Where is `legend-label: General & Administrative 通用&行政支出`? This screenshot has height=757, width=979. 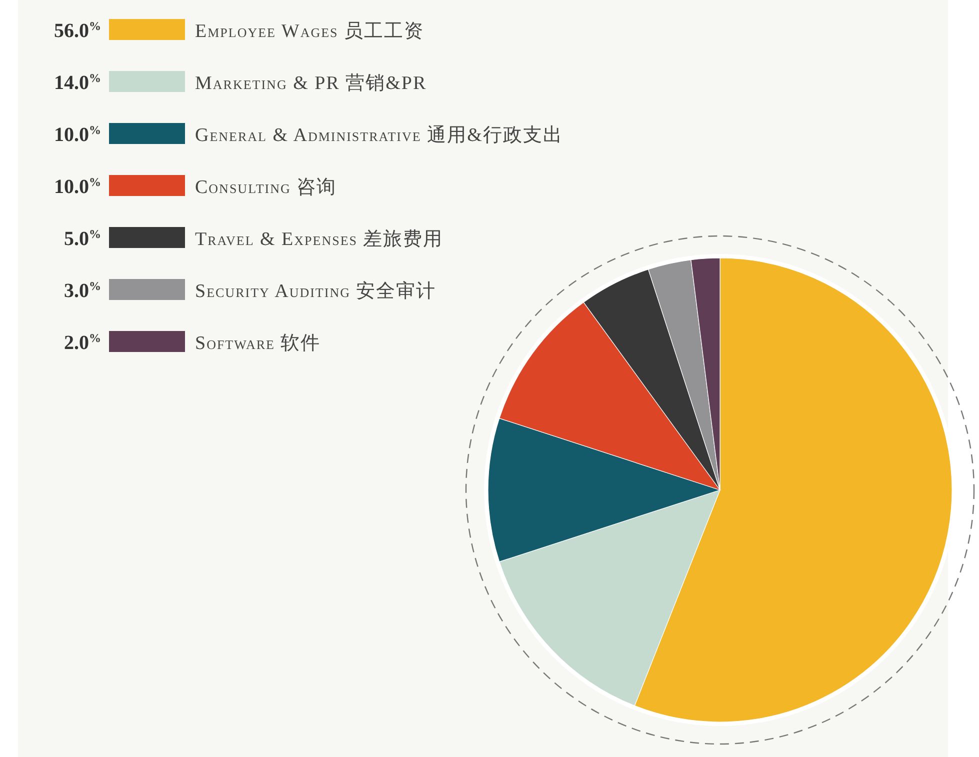
legend-label: General & Administrative 通用&行政支出 is located at coordinates (379, 135).